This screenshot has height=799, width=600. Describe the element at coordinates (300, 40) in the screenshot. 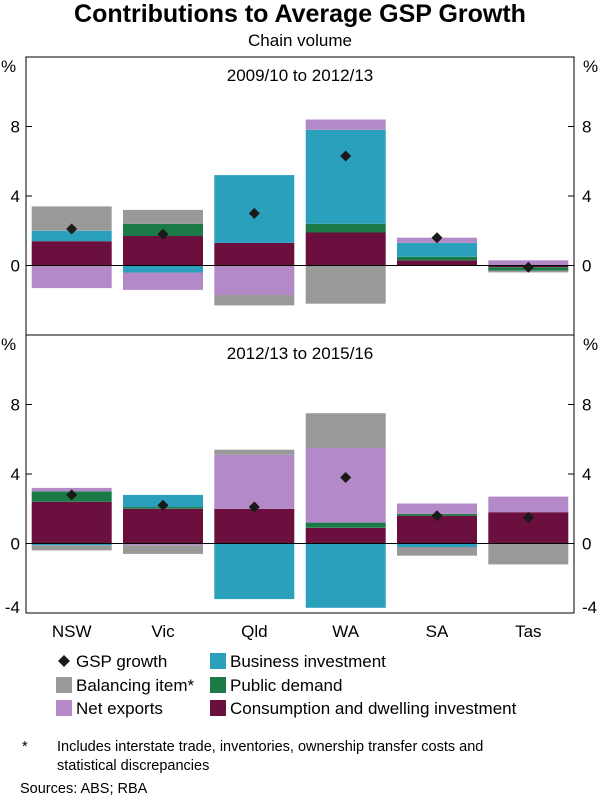

I see `chart-subtitle: Chain volume` at that location.